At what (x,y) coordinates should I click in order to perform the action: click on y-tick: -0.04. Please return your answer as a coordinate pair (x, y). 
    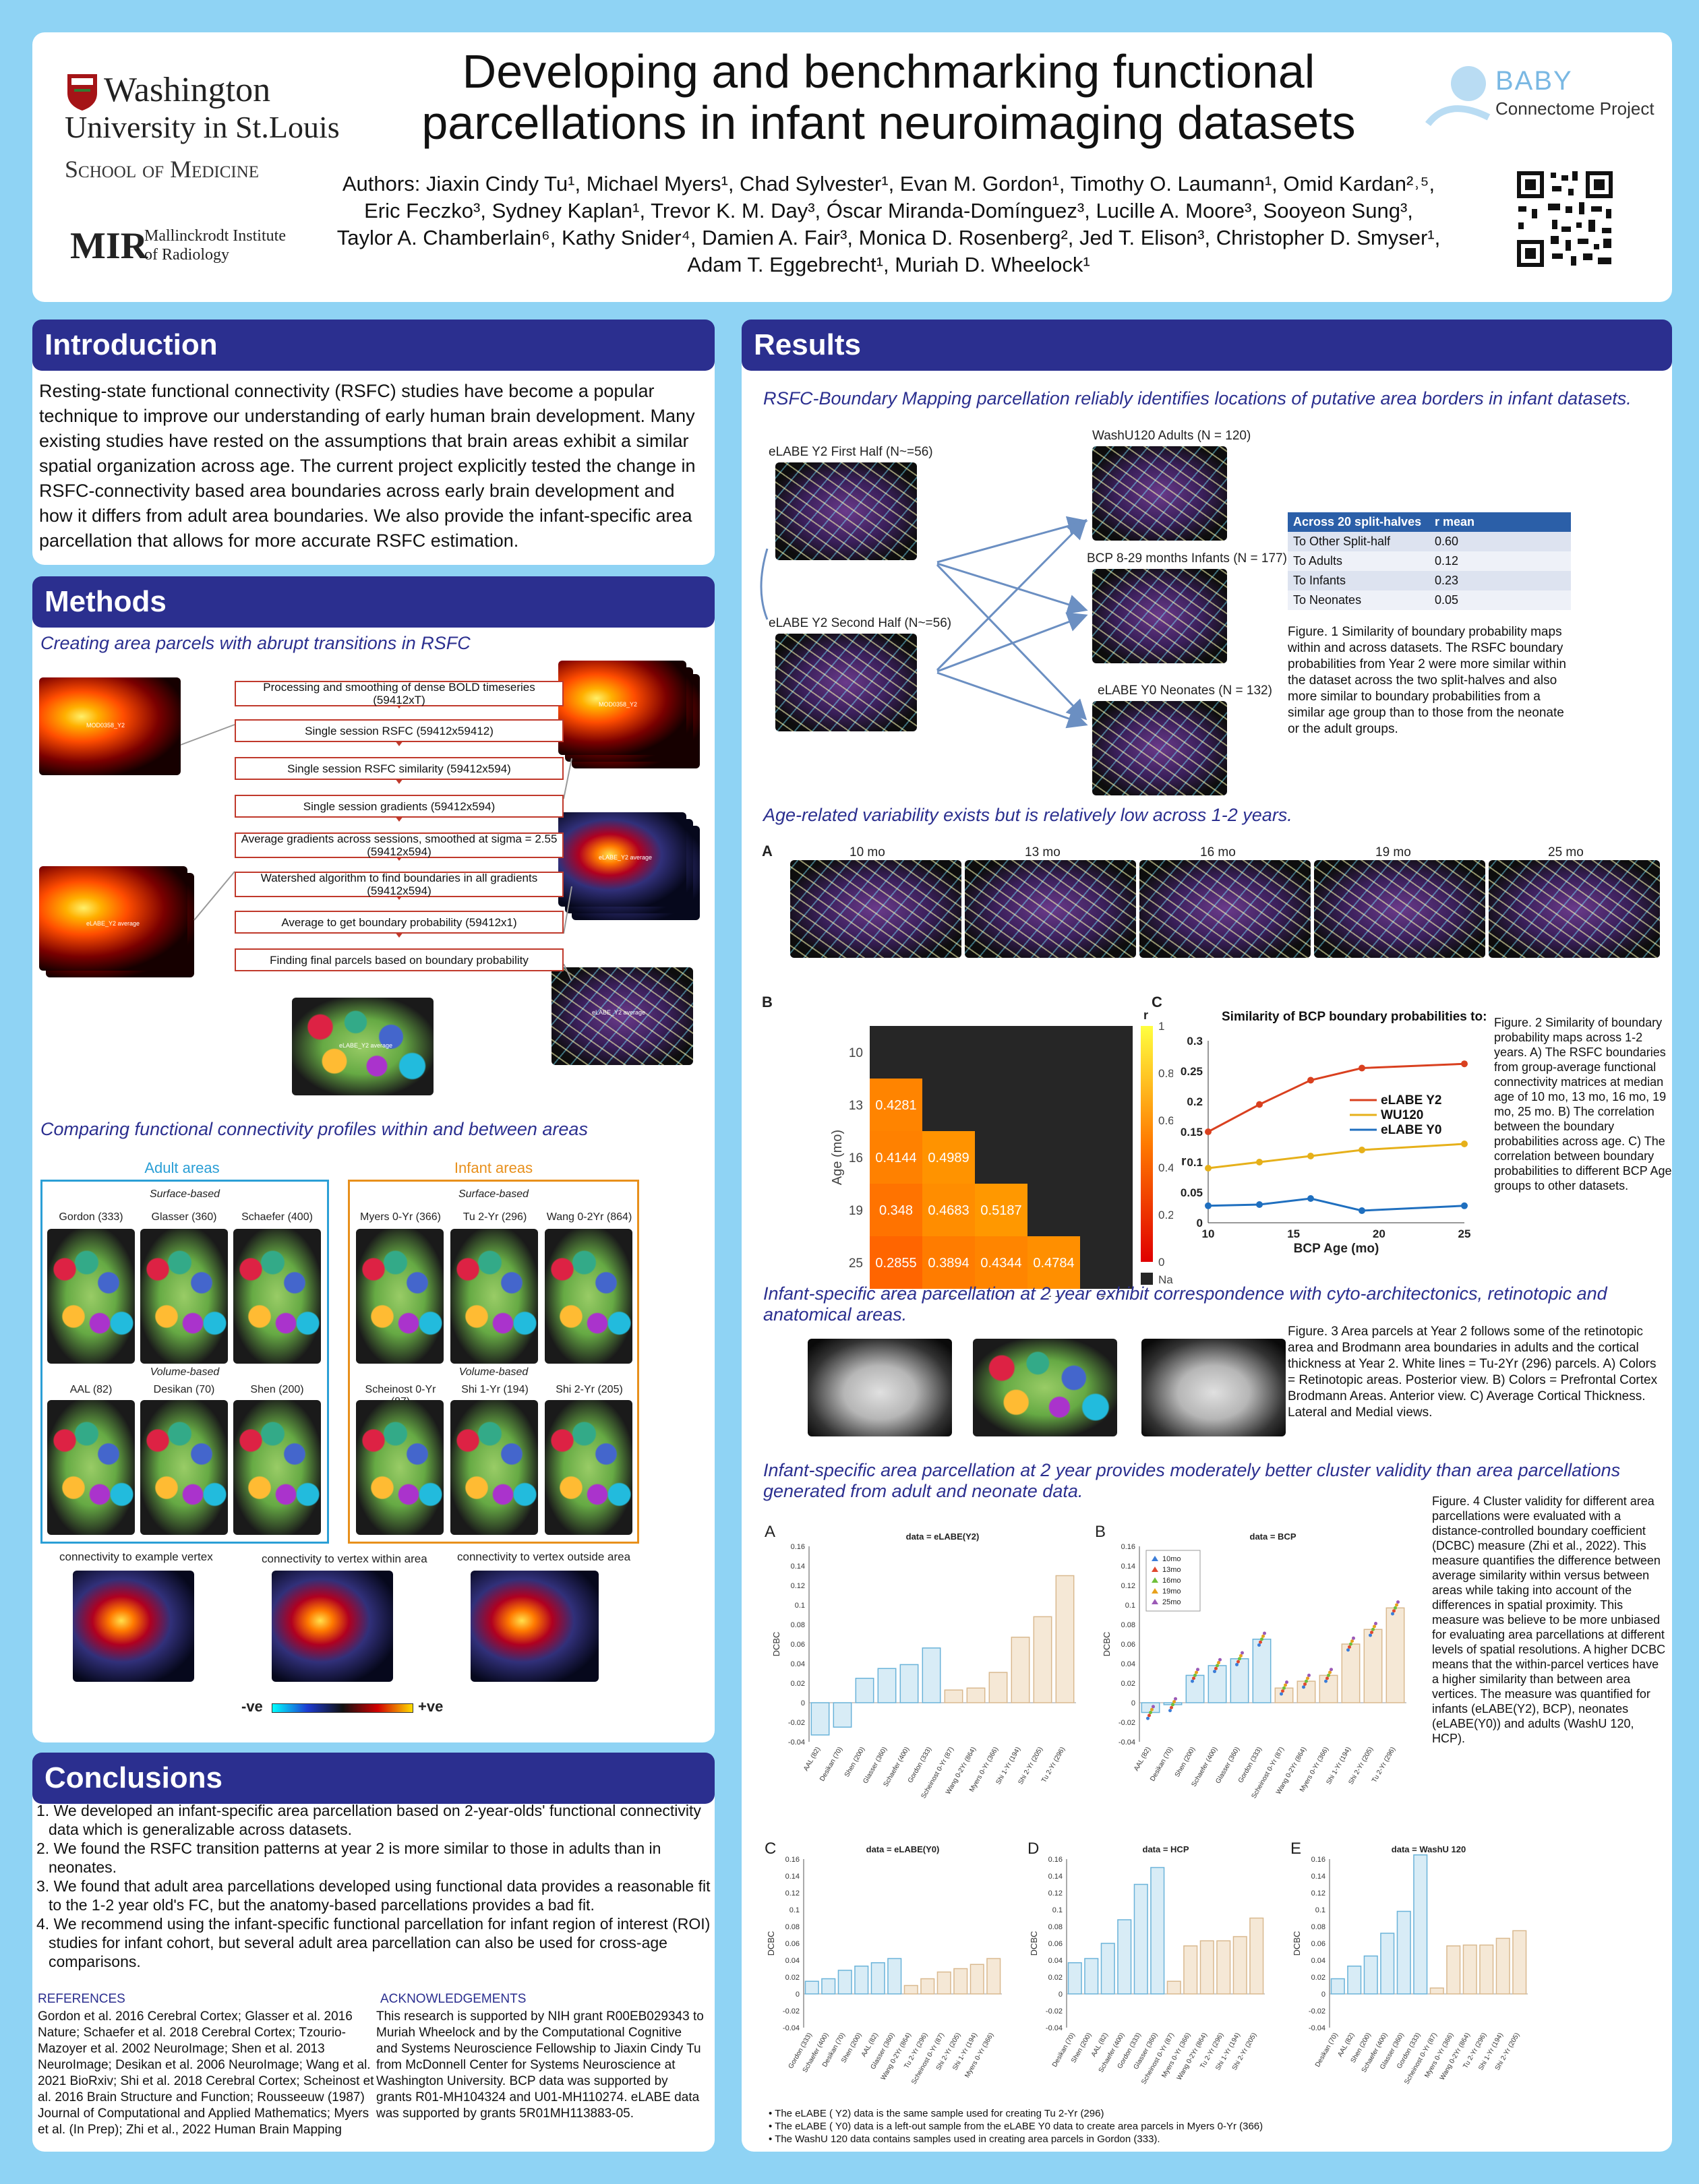
    Looking at the image, I should click on (1127, 1742).